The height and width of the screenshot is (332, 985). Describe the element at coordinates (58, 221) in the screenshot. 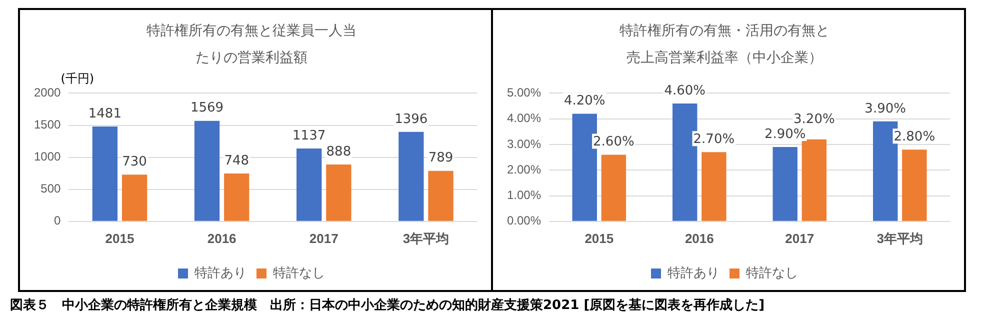

I see `y-tick-label: 0` at that location.